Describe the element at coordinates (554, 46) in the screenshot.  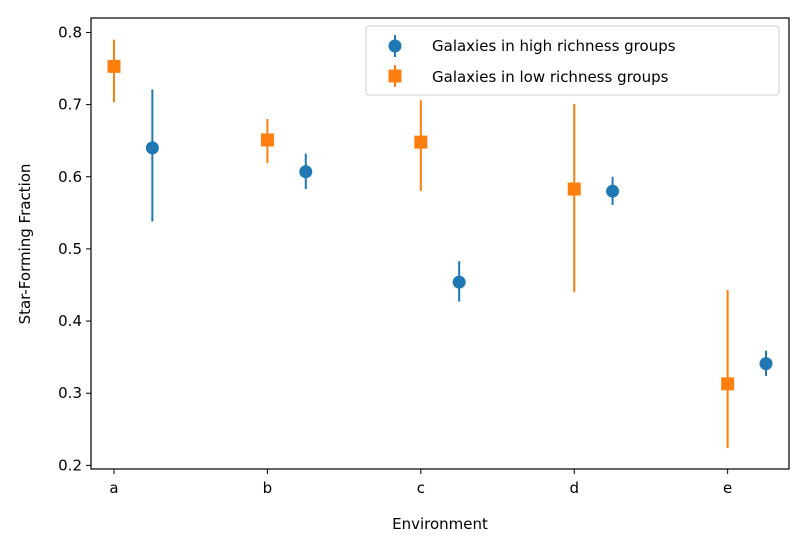
I see `legend-label-high: Galaxies in high richness groups` at that location.